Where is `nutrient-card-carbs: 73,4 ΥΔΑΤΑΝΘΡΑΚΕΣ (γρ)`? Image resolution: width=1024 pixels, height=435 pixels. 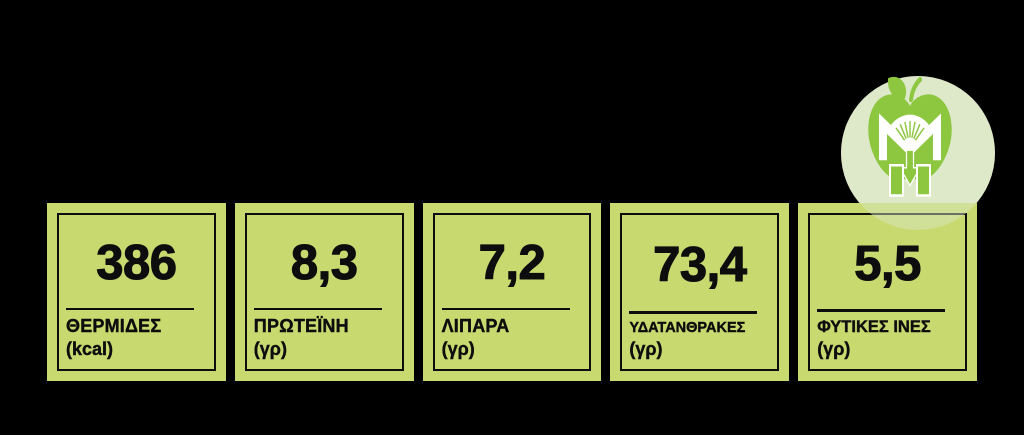 nutrient-card-carbs: 73,4 ΥΔΑΤΑΝΘΡΑΚΕΣ (γρ) is located at coordinates (700, 292).